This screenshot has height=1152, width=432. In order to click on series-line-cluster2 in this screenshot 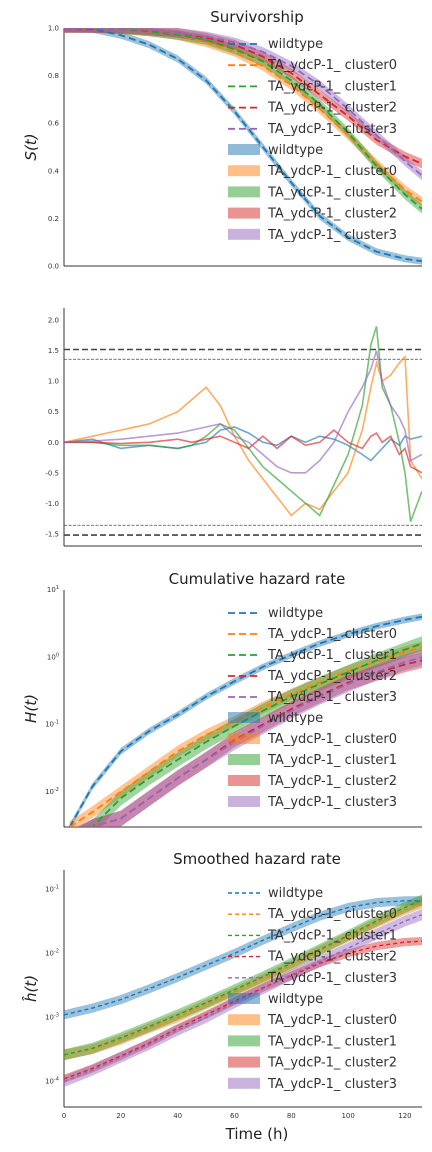, I will do `click(243, 96)`.